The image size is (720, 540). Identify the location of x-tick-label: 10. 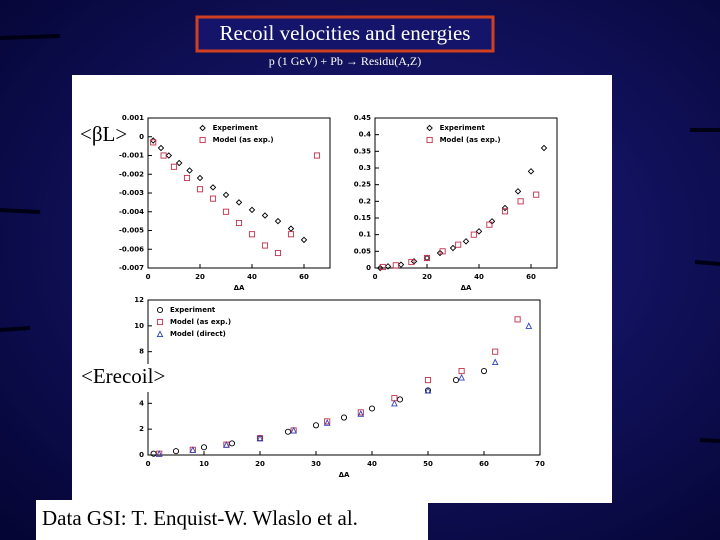
(204, 464).